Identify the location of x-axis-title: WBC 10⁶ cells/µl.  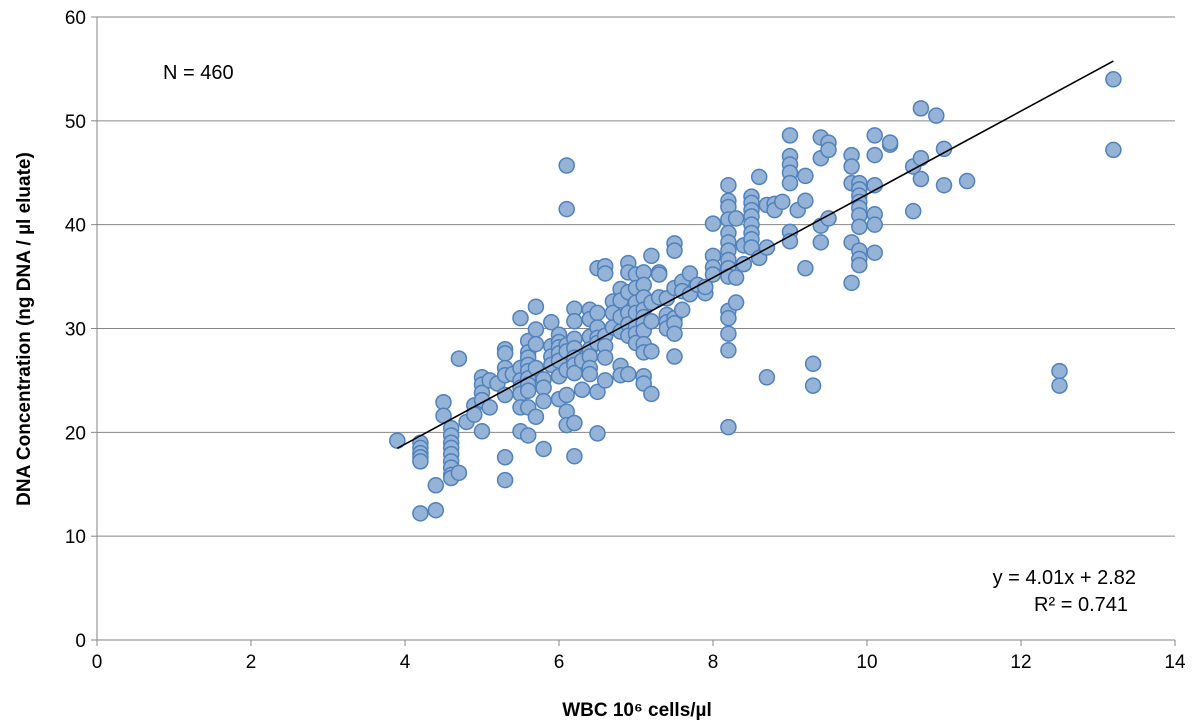
(637, 710).